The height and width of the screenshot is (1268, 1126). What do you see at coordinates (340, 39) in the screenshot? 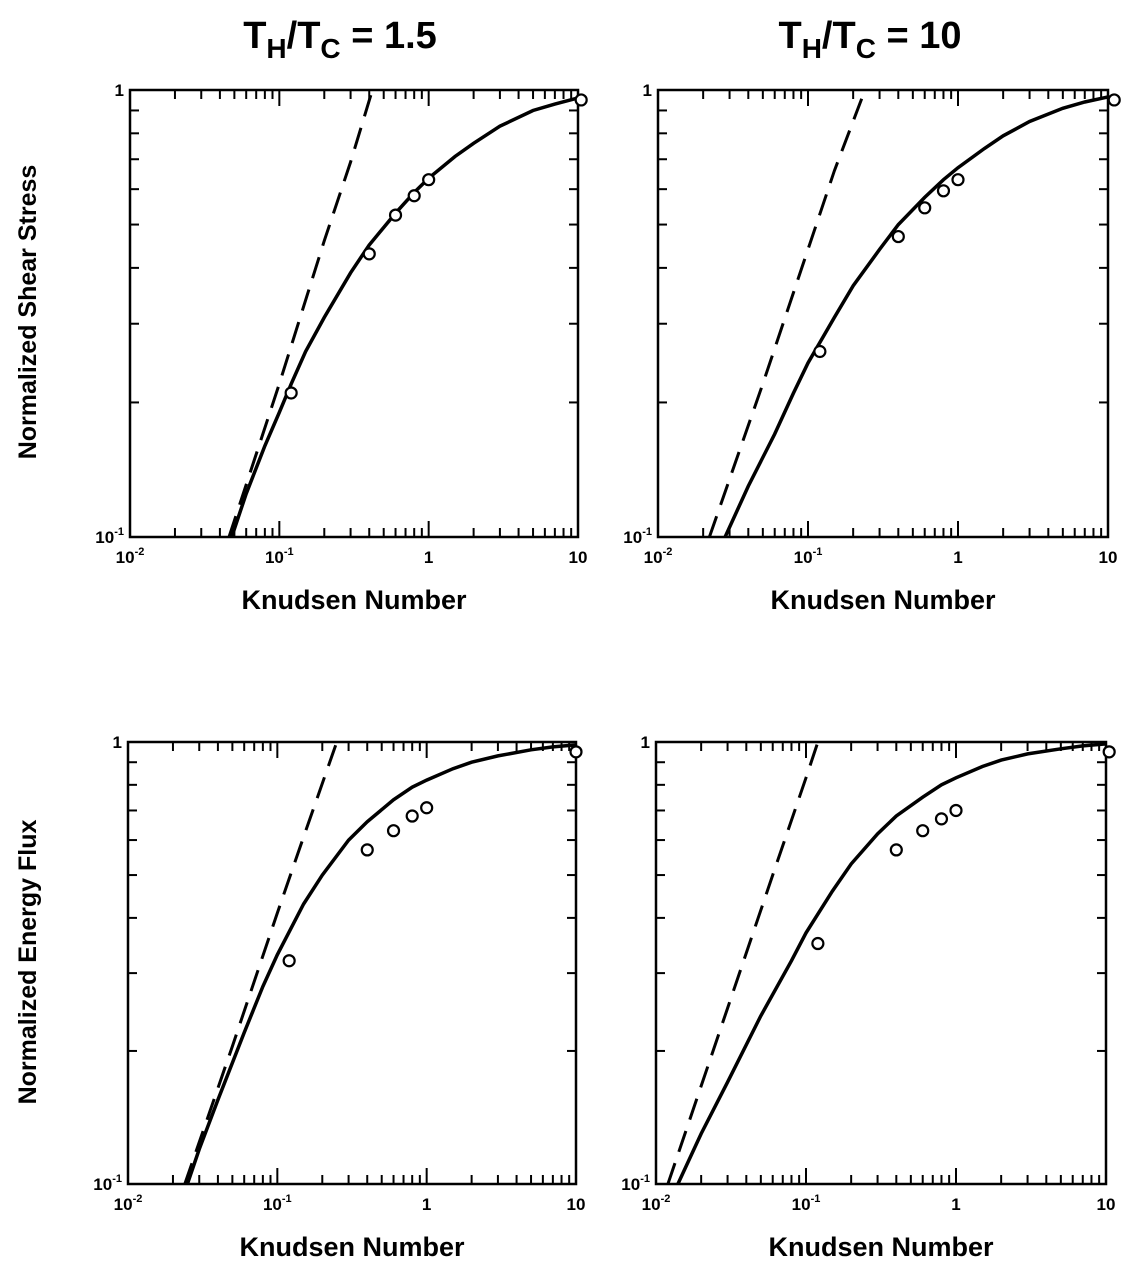
I see `column-title-left: TH/TC = 1.5` at bounding box center [340, 39].